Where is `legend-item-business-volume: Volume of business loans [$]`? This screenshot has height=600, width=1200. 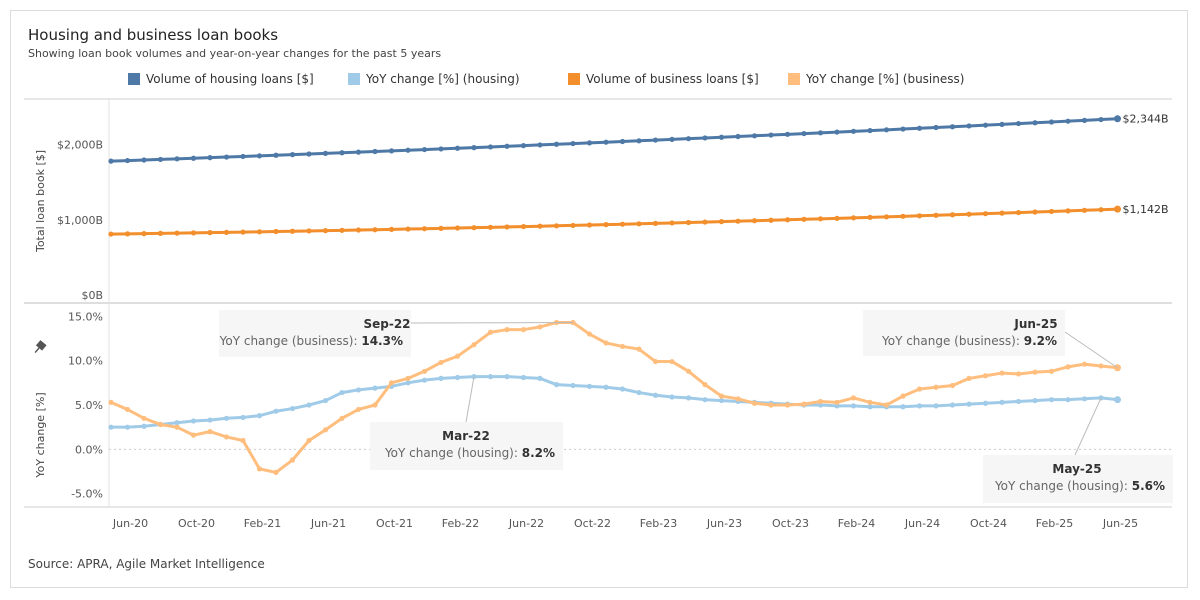 legend-item-business-volume: Volume of business loans [$] is located at coordinates (663, 79).